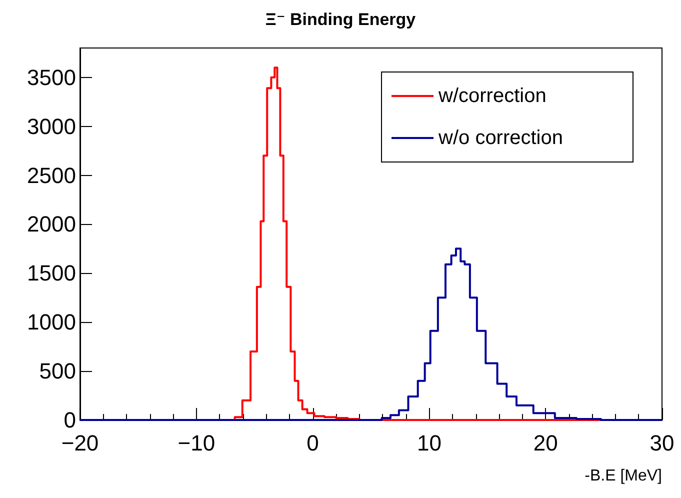 Image resolution: width=681 pixels, height=498 pixels. I want to click on y-tick-label: 0, so click(70, 420).